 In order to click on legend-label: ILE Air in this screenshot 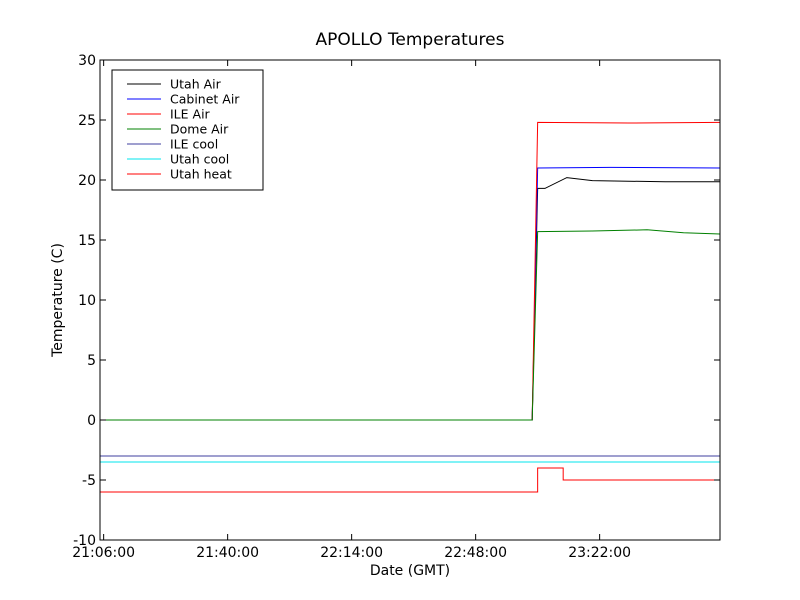, I will do `click(190, 114)`.